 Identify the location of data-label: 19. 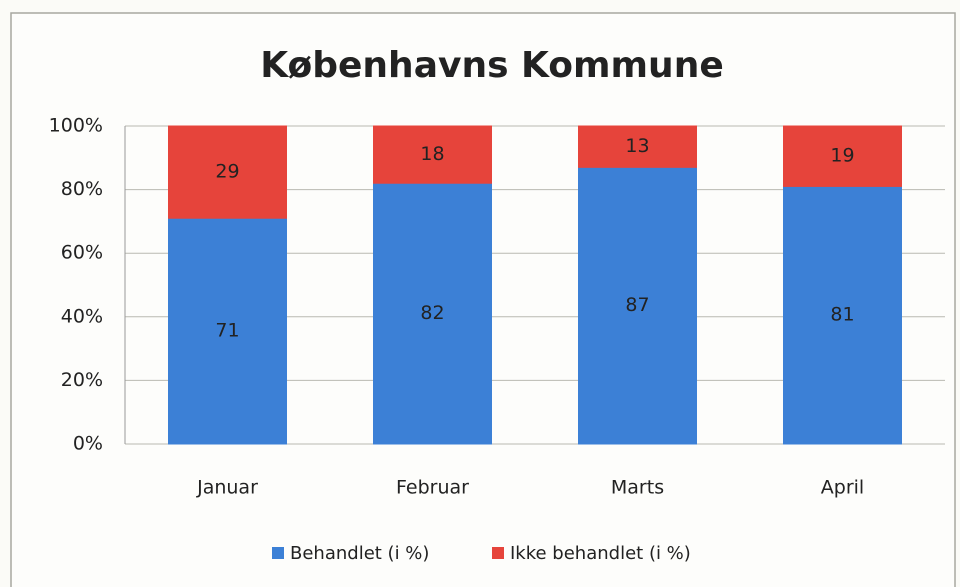
(842, 156).